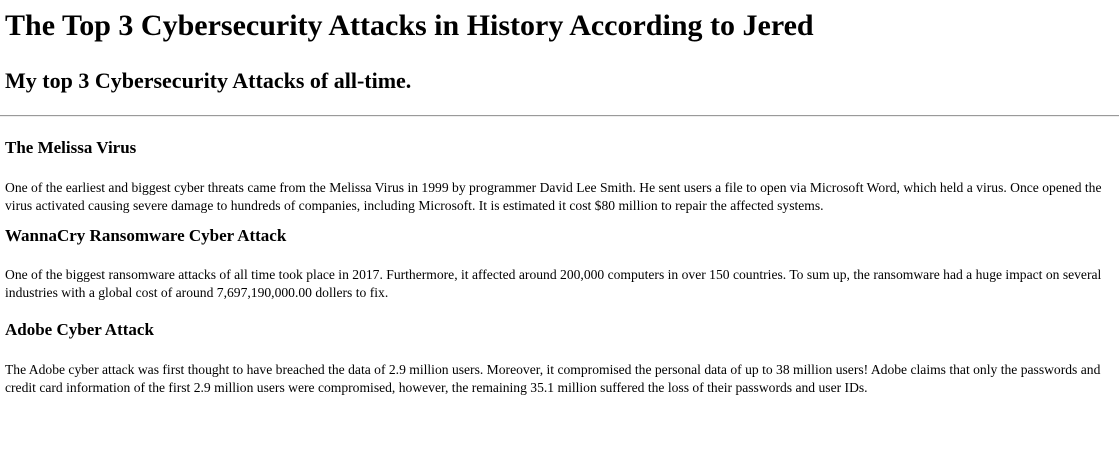 This screenshot has width=1119, height=449. I want to click on attack-heading: Adobe Cyber Attack, so click(79, 329).